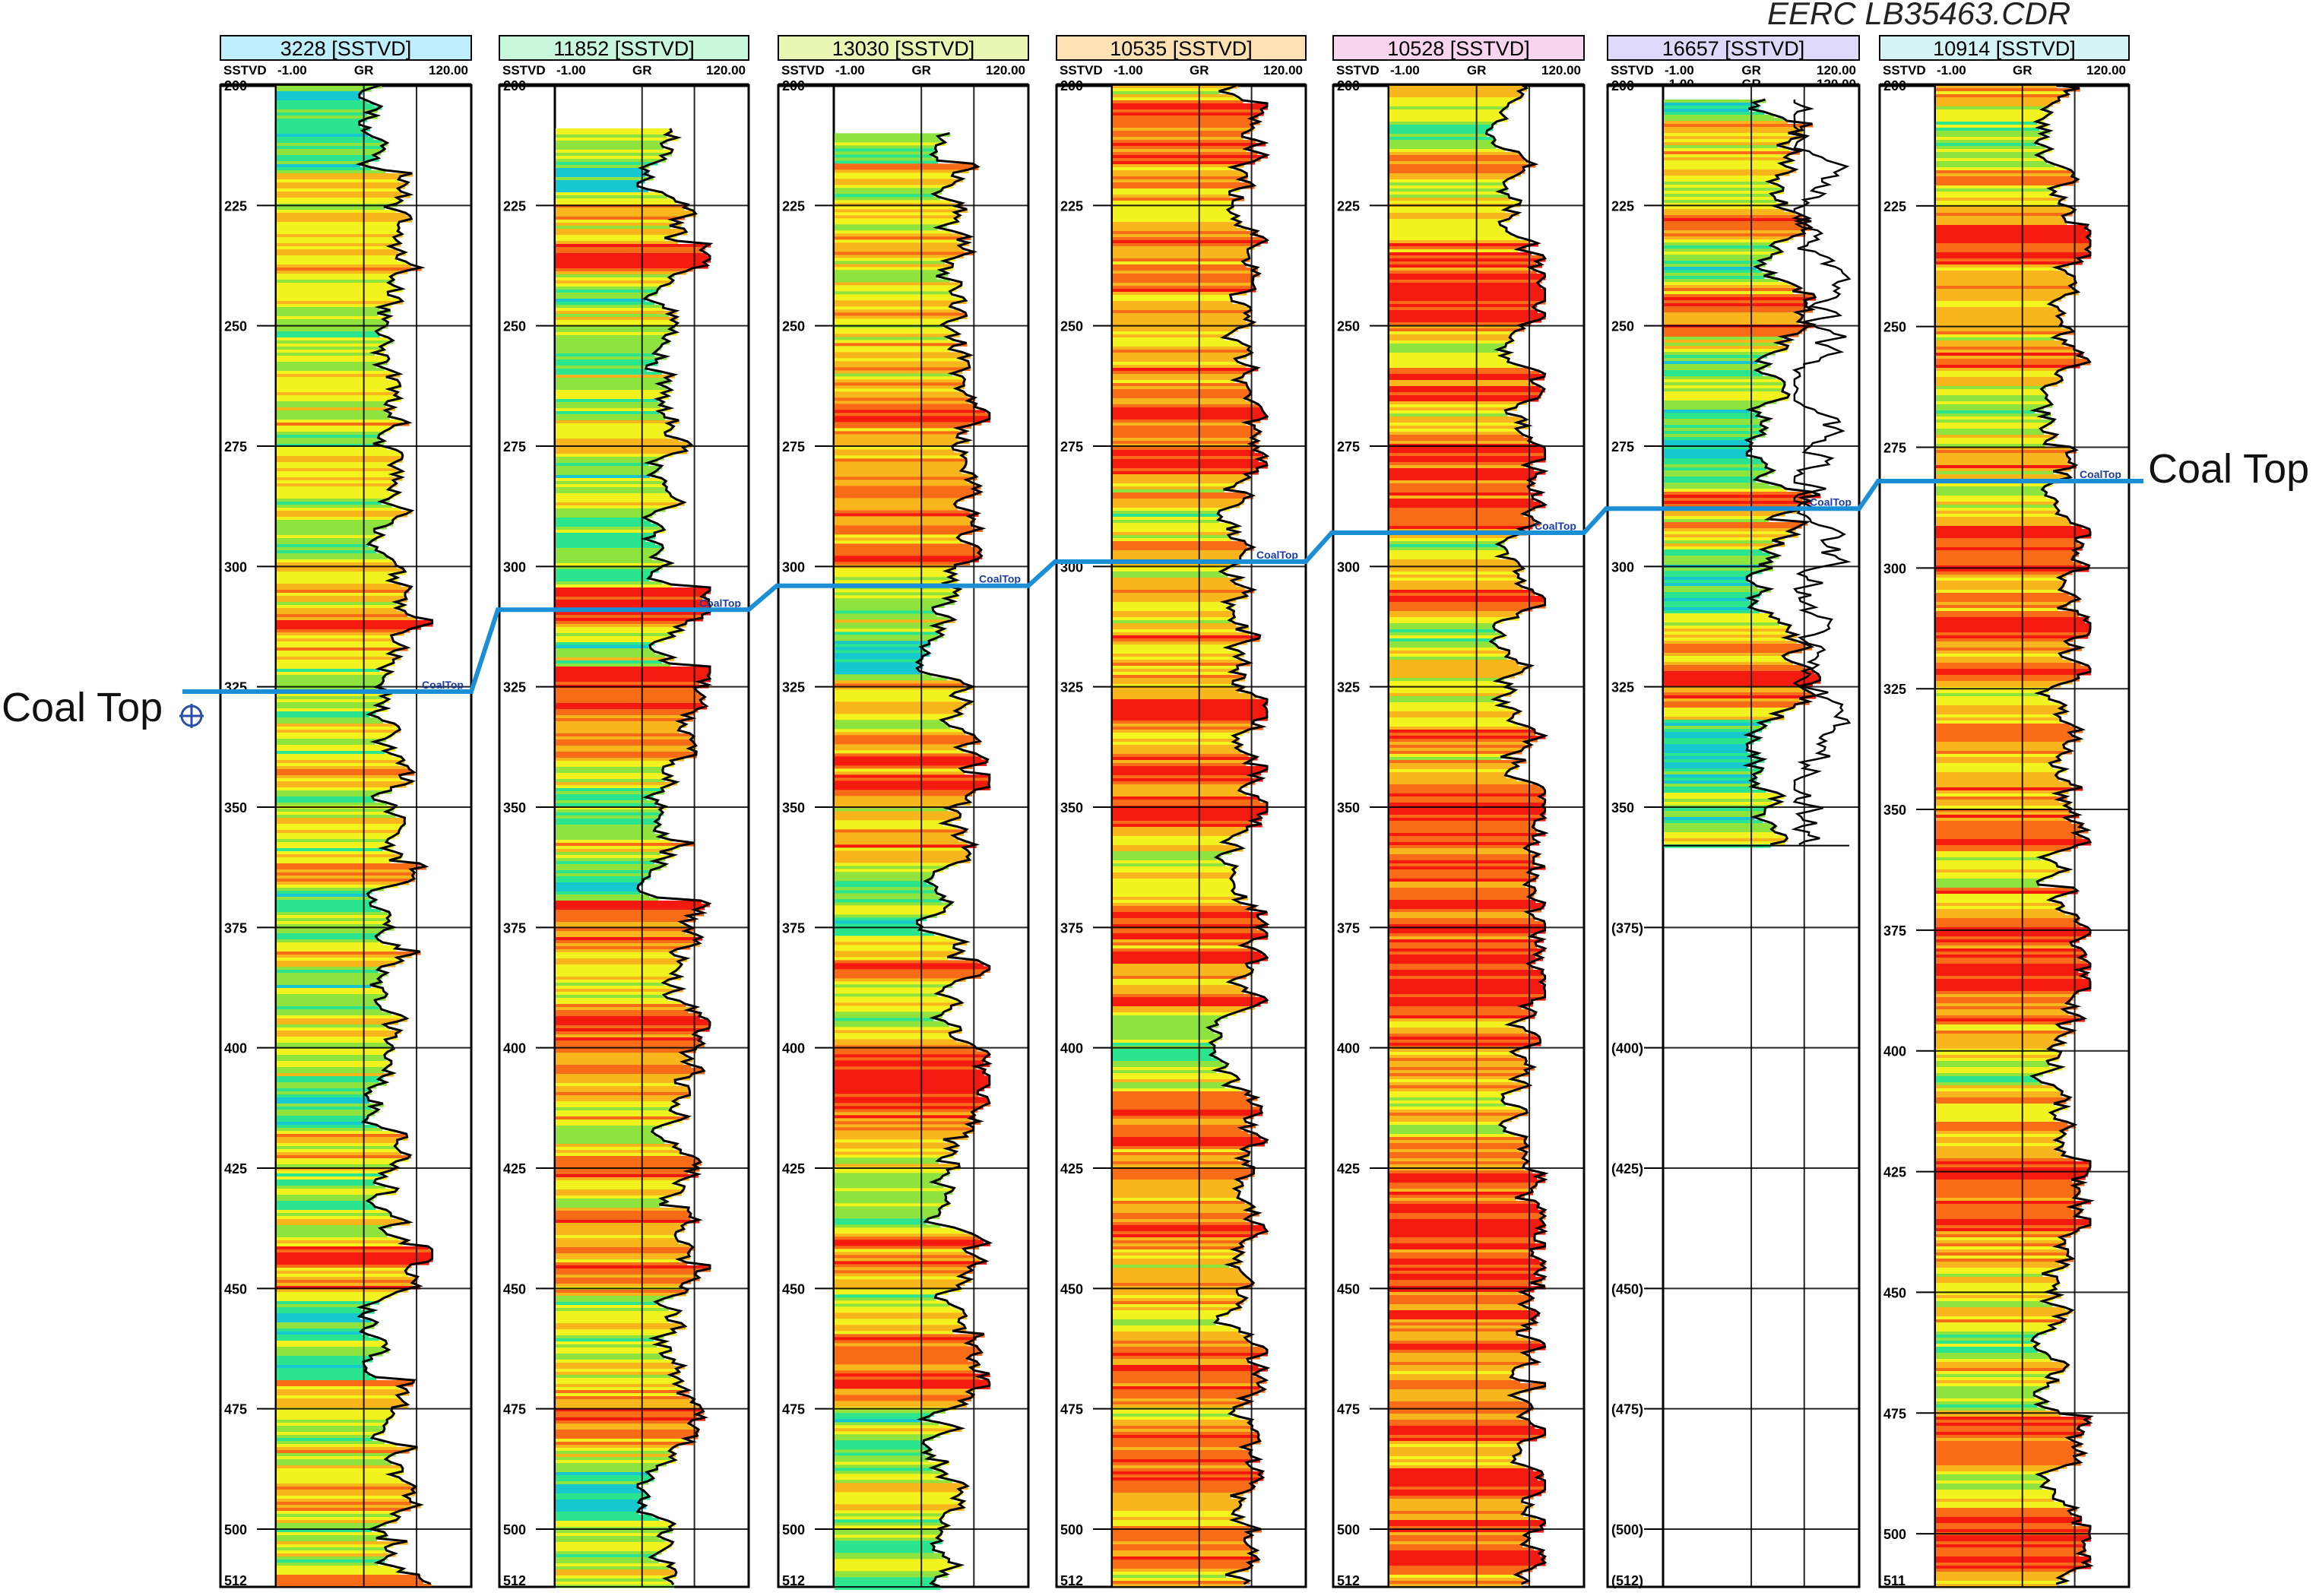  I want to click on track-header-label: 10914 [SSTVD], so click(2004, 48).